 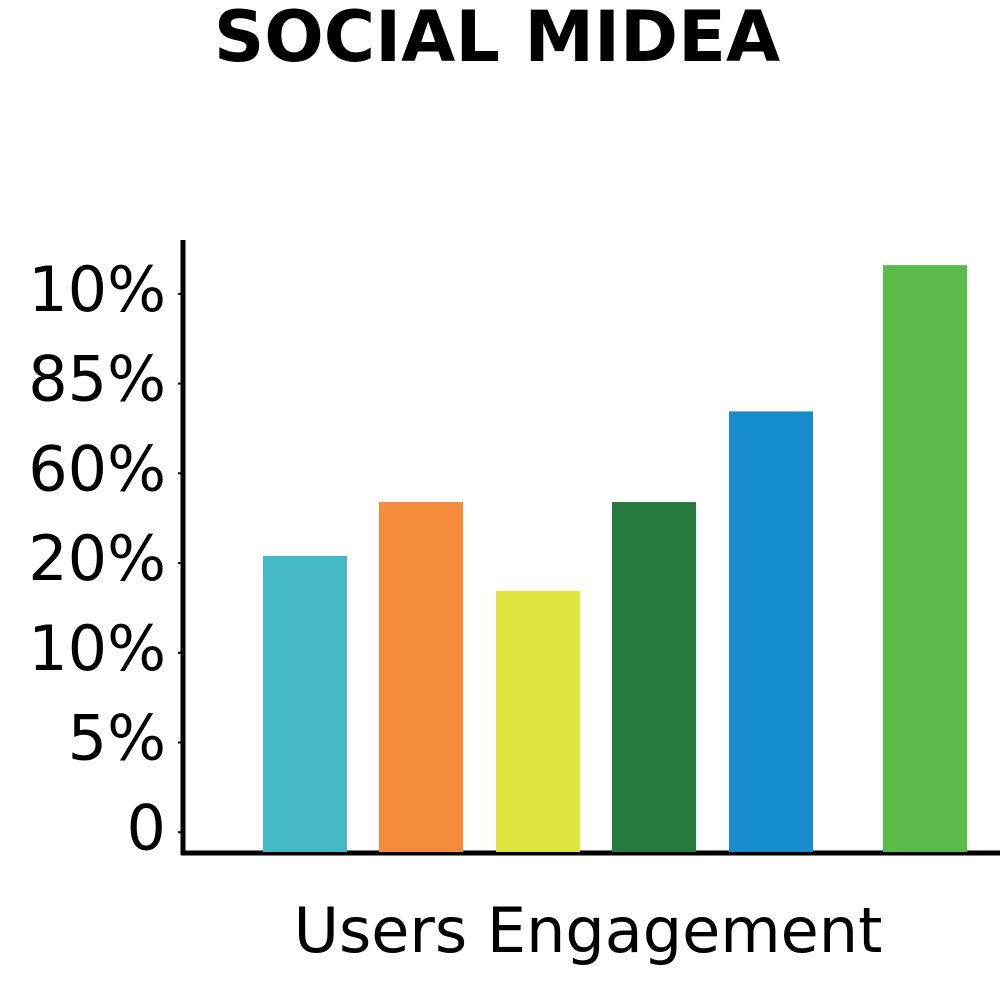 What do you see at coordinates (146, 827) in the screenshot?
I see `y-tick-label: 0` at bounding box center [146, 827].